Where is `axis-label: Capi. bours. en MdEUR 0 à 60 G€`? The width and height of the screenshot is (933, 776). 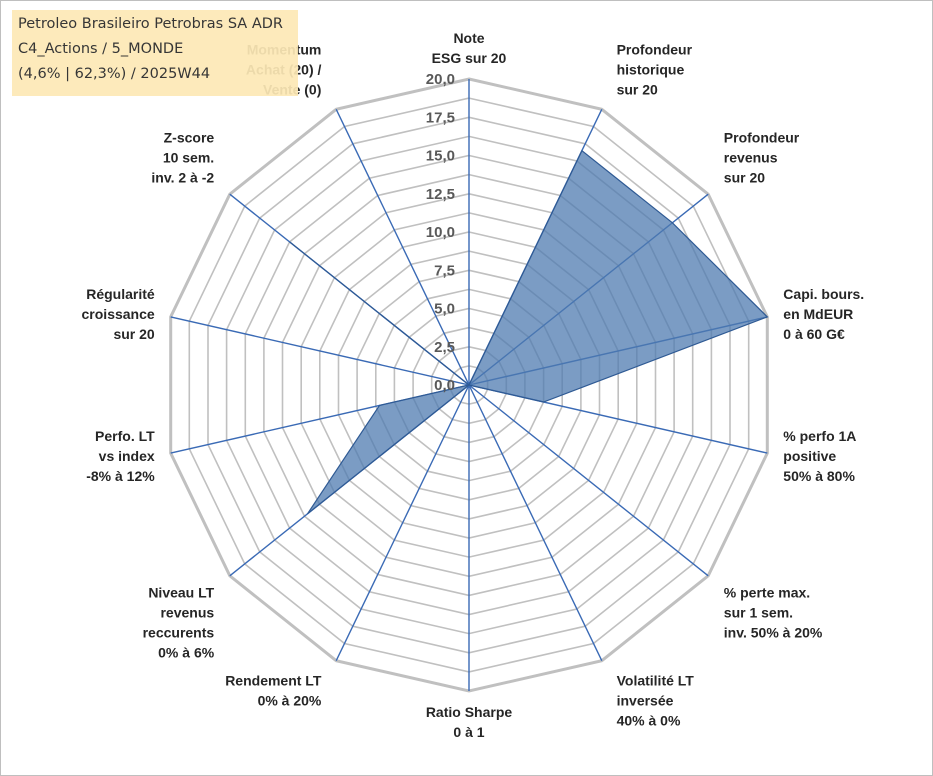 axis-label: Capi. bours. en MdEUR 0 à 60 G€ is located at coordinates (823, 314).